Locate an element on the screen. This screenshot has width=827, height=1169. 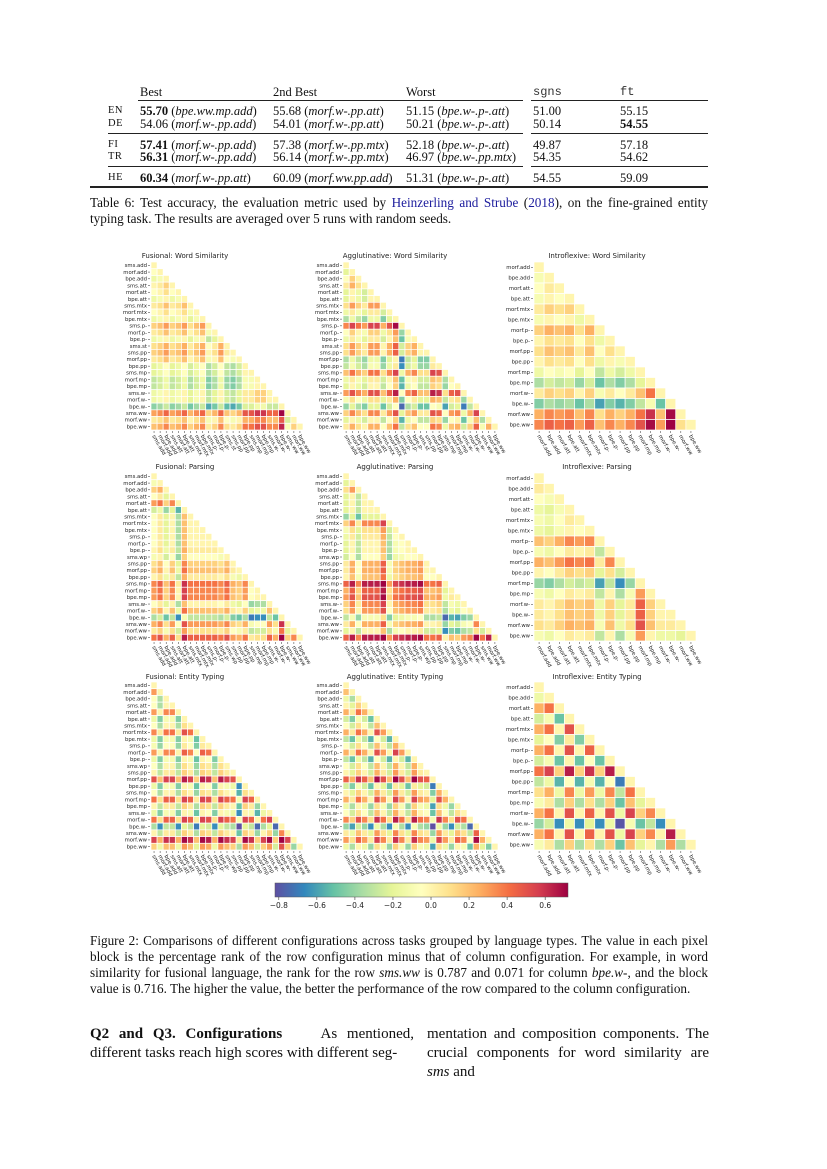
row-label: bpe.att is located at coordinates (520, 511).